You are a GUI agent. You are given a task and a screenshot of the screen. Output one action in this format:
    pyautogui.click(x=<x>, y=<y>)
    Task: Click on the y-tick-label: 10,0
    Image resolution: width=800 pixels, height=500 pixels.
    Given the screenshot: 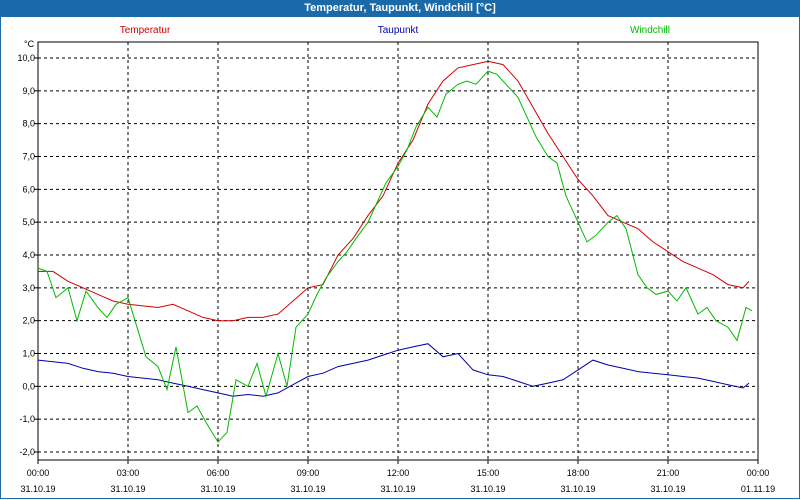 What is the action you would take?
    pyautogui.click(x=26, y=58)
    